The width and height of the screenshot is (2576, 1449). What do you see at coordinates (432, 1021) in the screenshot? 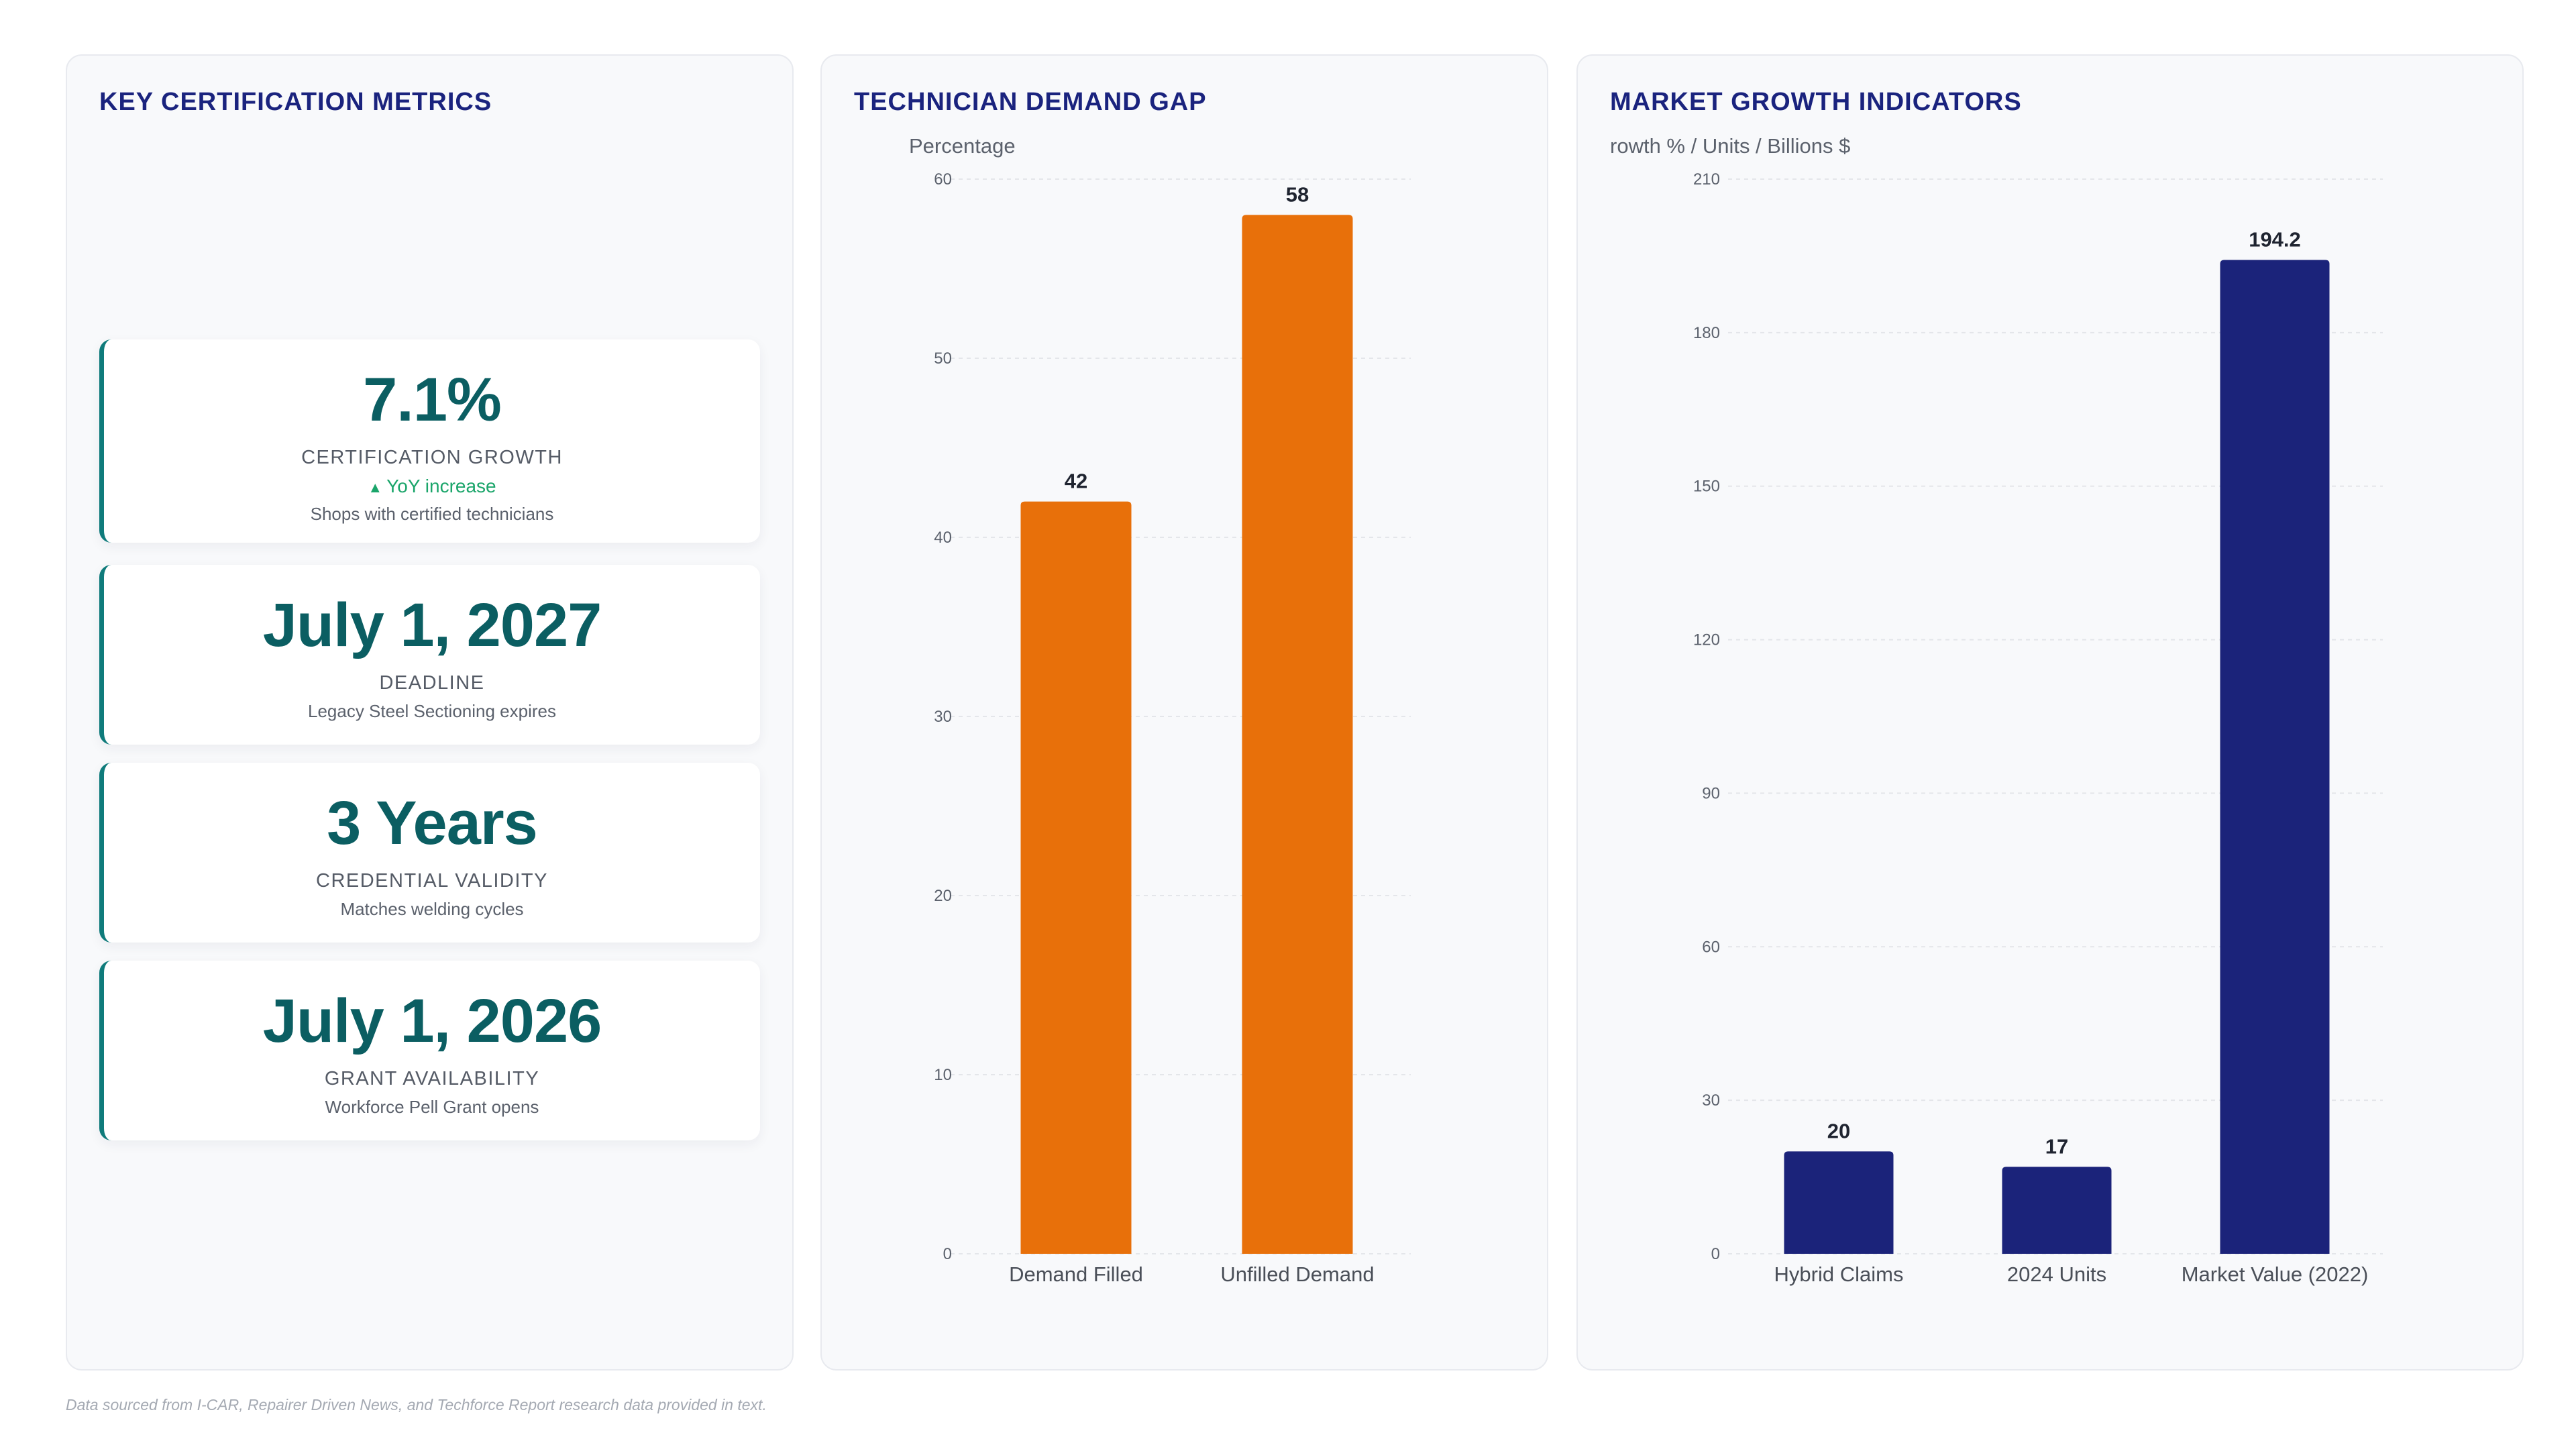
I see `metric-value: July 1, 2026` at bounding box center [432, 1021].